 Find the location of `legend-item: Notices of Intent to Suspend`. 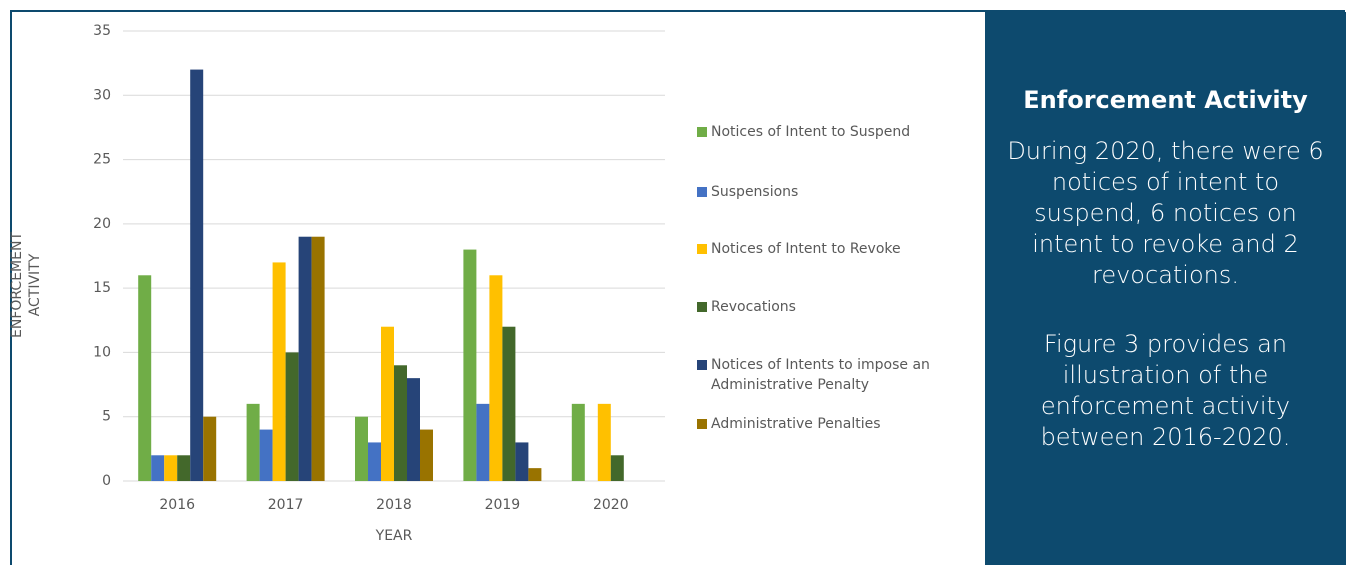

legend-item: Notices of Intent to Suspend is located at coordinates (834, 132).